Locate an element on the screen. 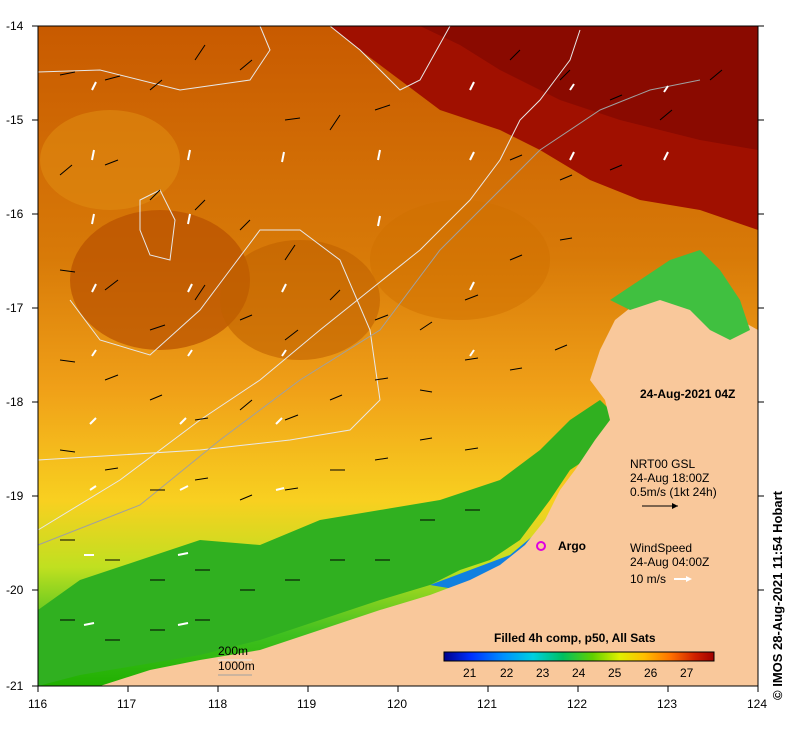 The height and width of the screenshot is (733, 799). svg-text: 118 is located at coordinates (217, 704).